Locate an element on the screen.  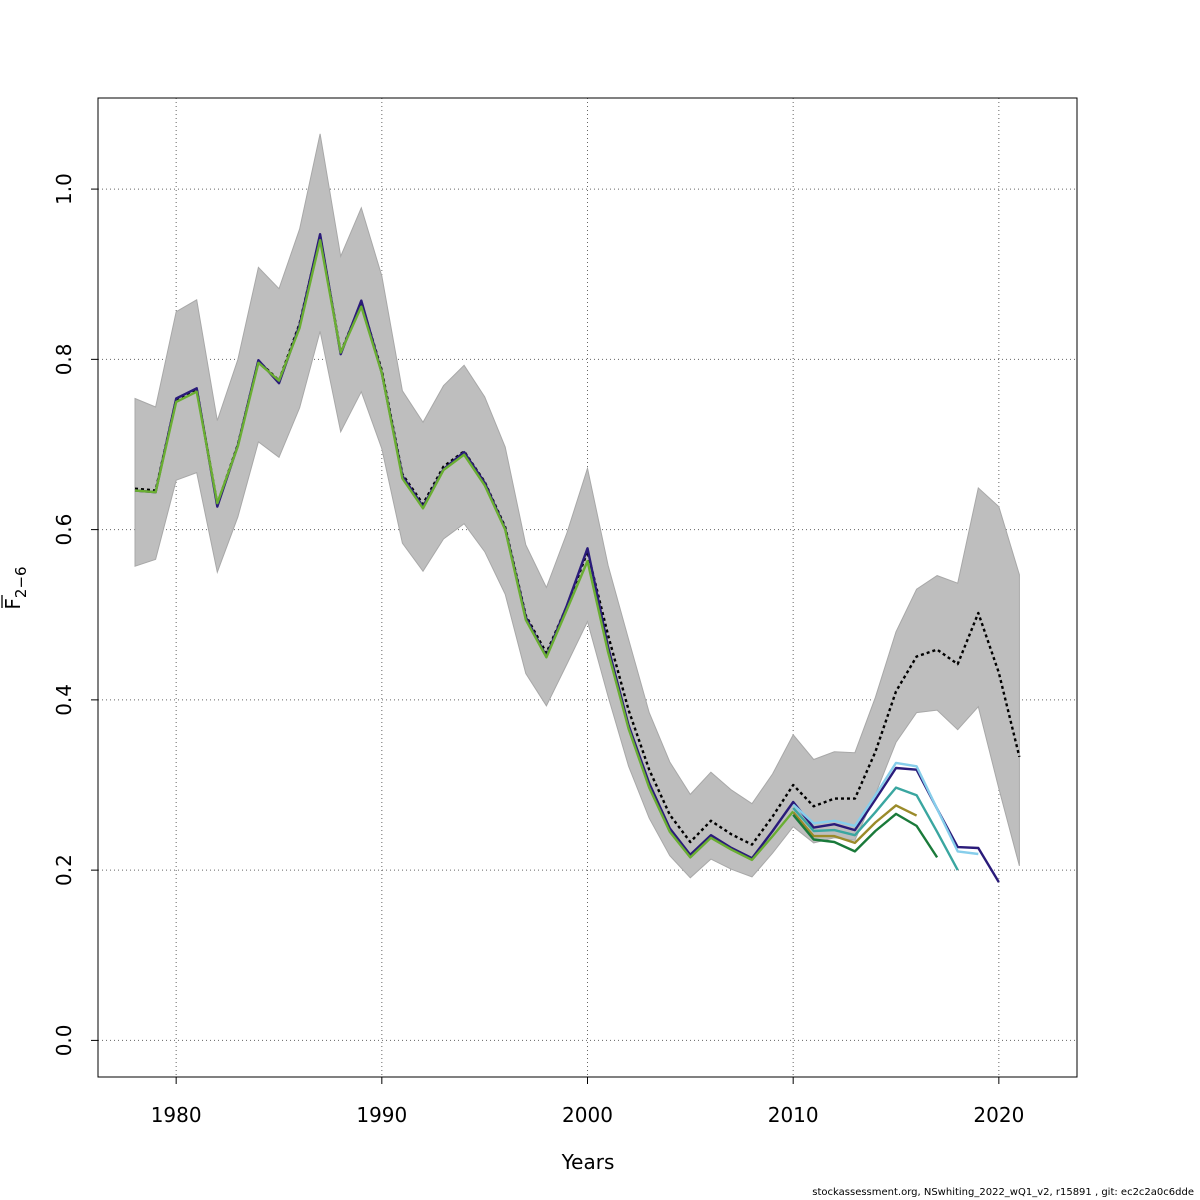
y-tick-label: 0.4 is located at coordinates (64, 700).